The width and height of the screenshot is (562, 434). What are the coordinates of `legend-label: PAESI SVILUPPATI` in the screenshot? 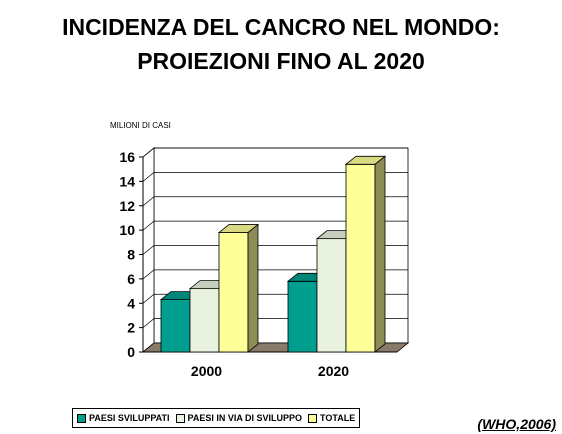 It's located at (129, 418).